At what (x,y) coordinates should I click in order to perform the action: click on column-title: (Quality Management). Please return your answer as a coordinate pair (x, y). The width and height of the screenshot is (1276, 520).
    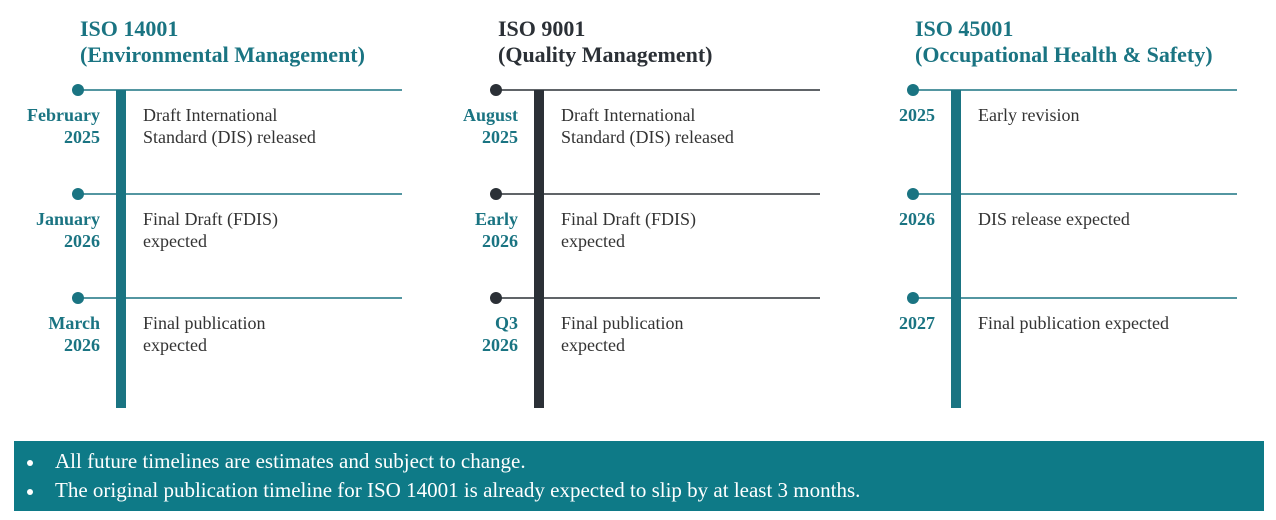
    Looking at the image, I should click on (605, 54).